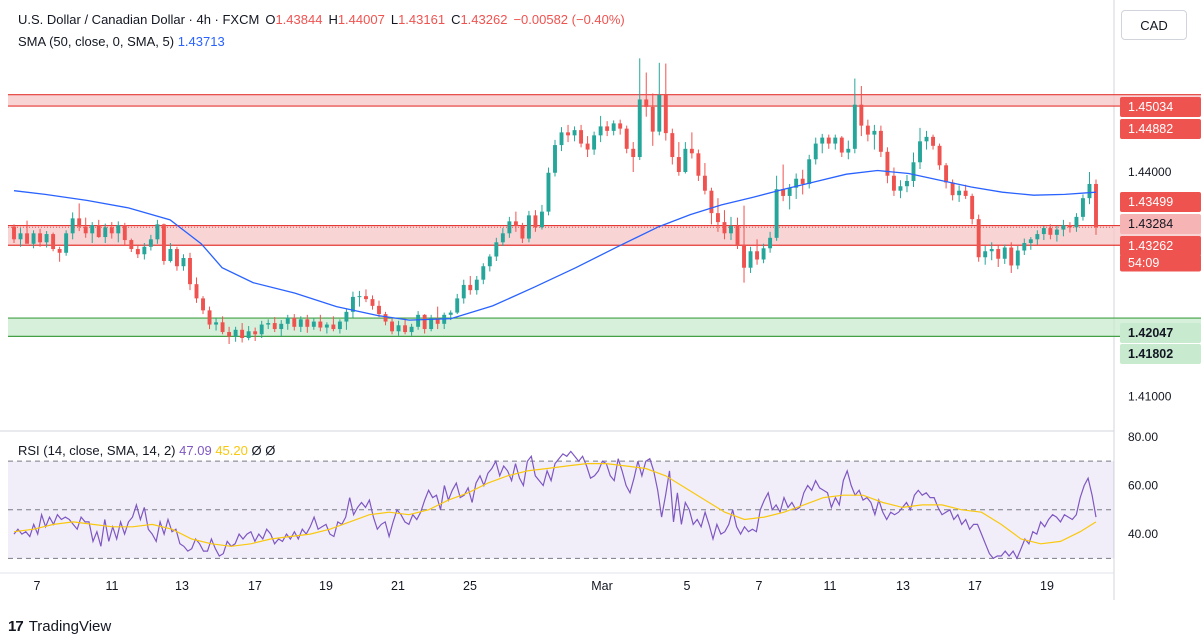  What do you see at coordinates (422, 19) in the screenshot?
I see `low-value: 1.43161` at bounding box center [422, 19].